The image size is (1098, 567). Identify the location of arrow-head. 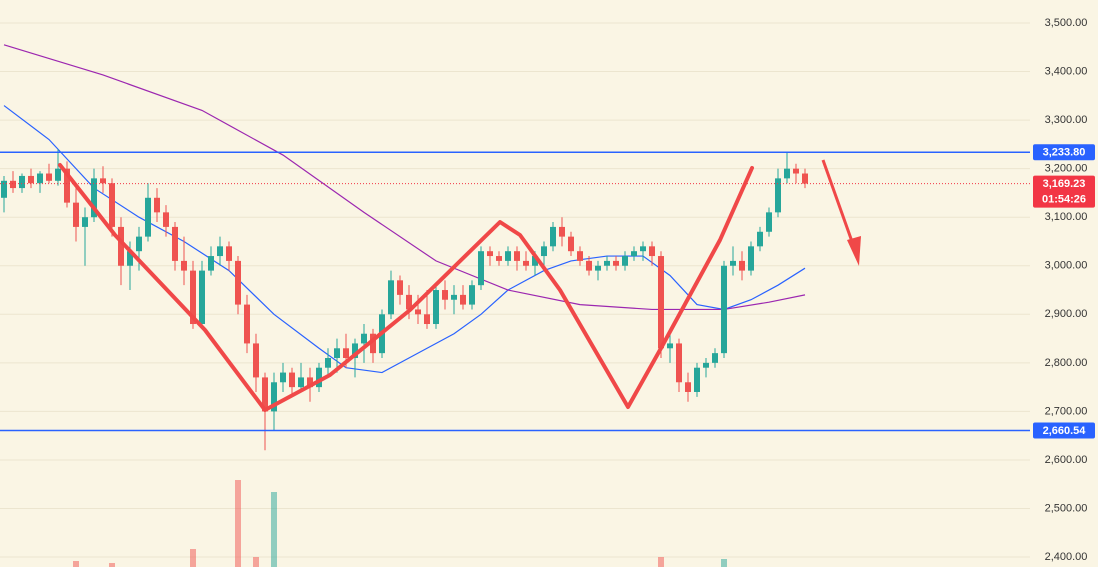
(854, 251).